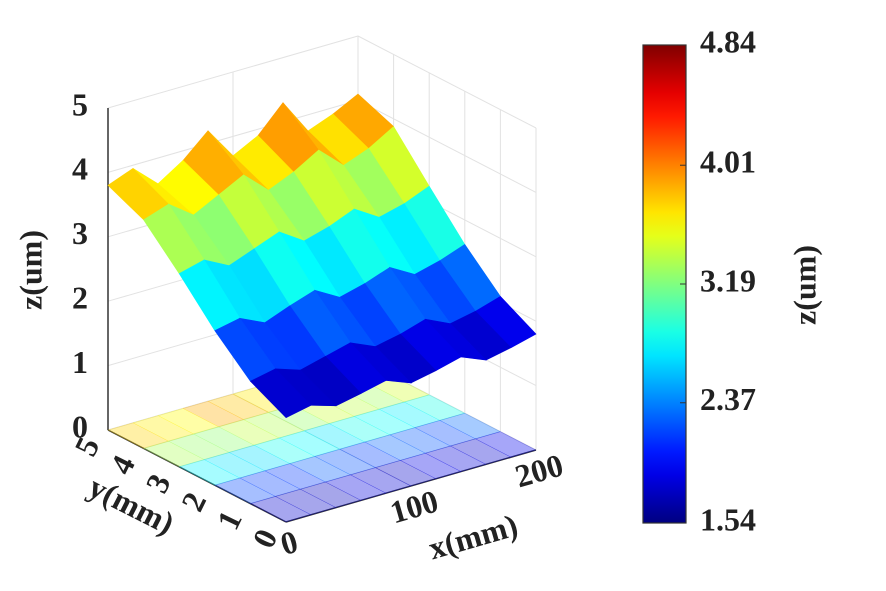 This screenshot has height=591, width=886. I want to click on z-tick-label: 0, so click(80, 426).